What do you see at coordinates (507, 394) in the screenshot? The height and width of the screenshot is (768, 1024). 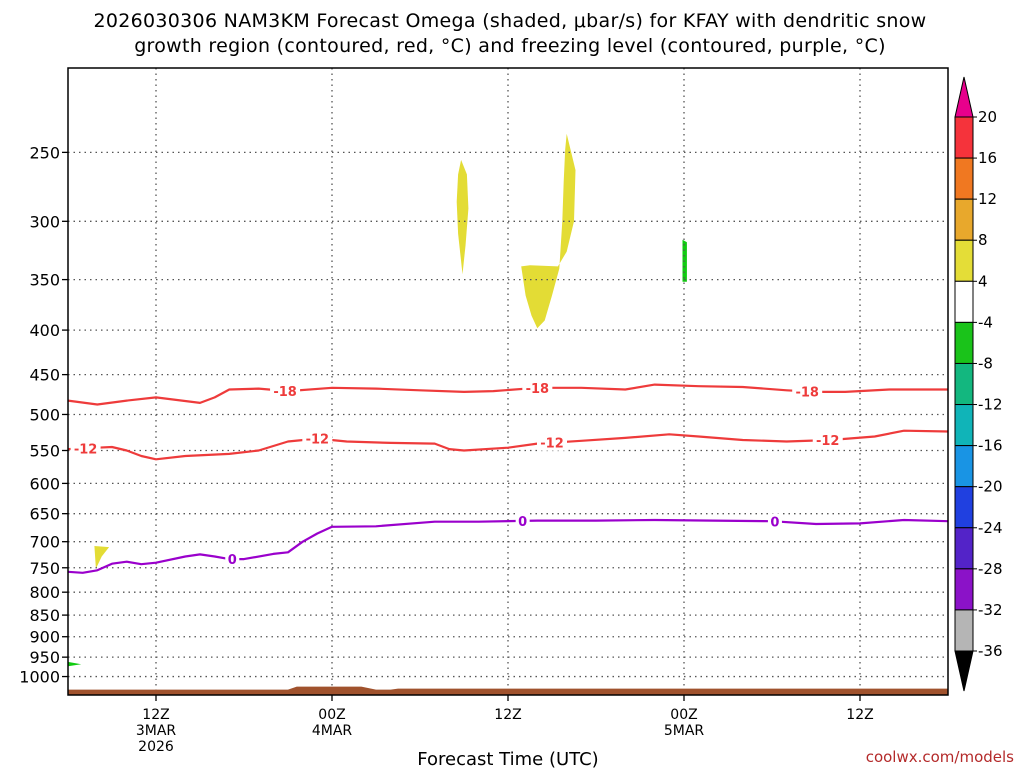 I see `dgz-minus18-line` at bounding box center [507, 394].